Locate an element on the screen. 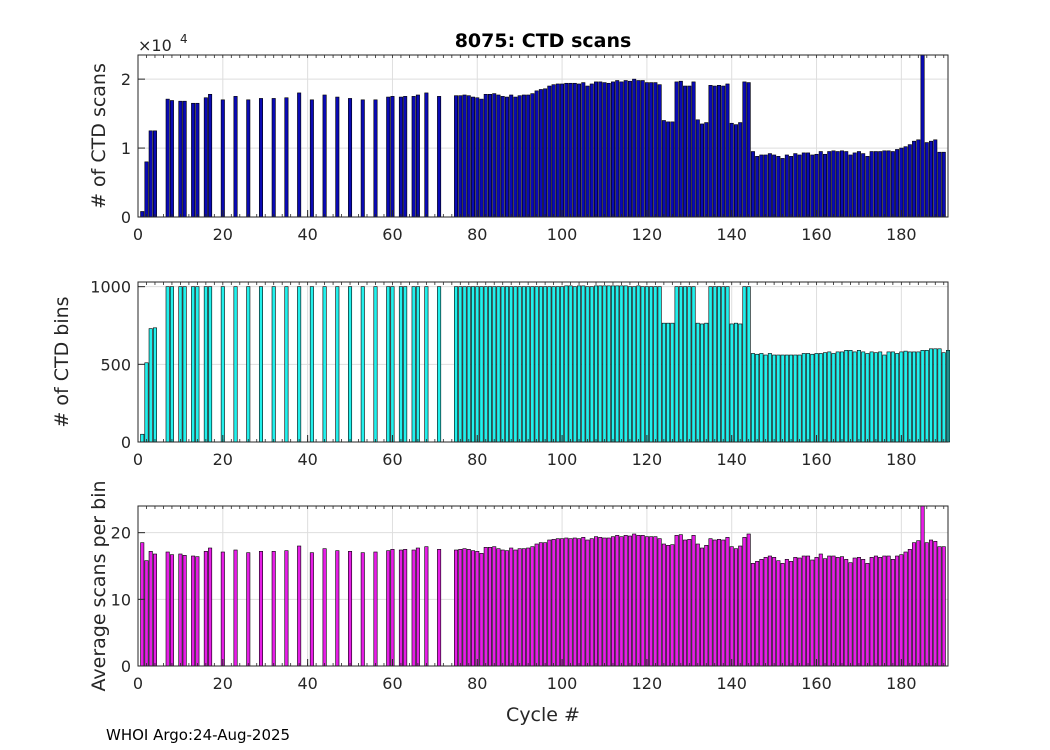  y-axis-label: # of CTD scans is located at coordinates (99, 136).